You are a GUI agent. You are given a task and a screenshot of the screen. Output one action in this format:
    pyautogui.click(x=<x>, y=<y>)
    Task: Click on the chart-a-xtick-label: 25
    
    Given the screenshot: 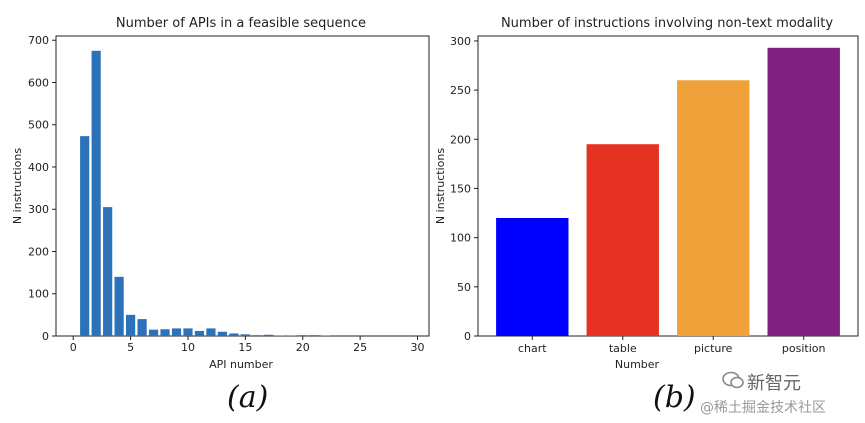 What is the action you would take?
    pyautogui.click(x=360, y=347)
    